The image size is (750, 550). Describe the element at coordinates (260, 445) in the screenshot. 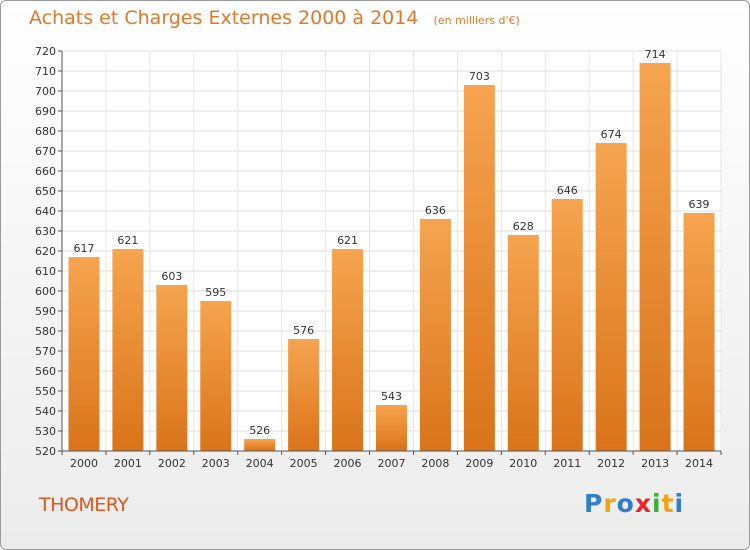

I see `bar-2004` at that location.